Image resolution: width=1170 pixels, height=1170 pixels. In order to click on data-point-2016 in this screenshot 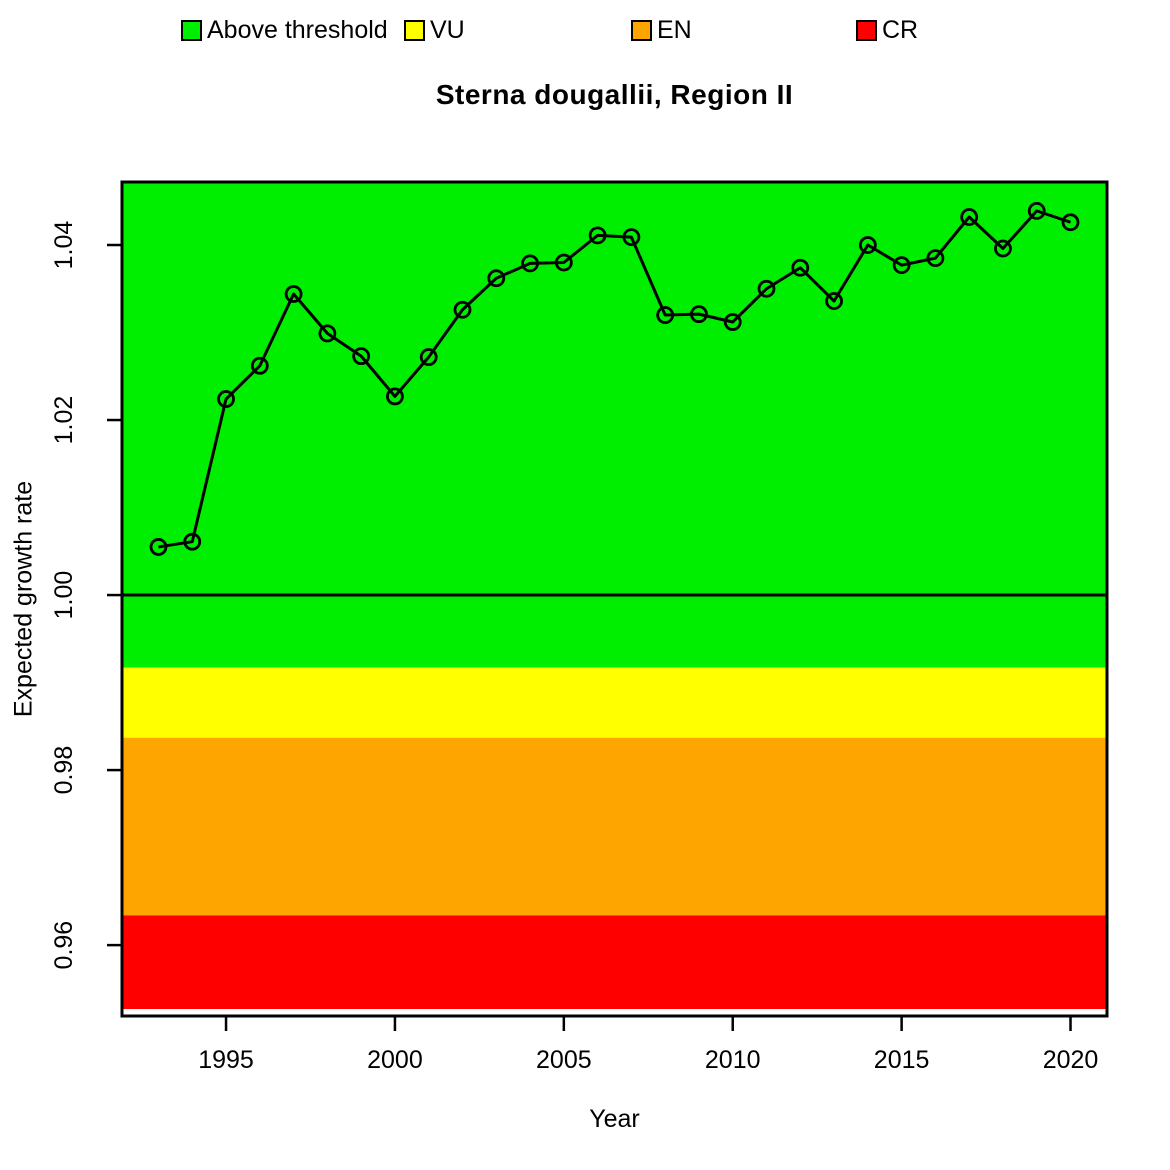, I will do `click(935, 258)`.